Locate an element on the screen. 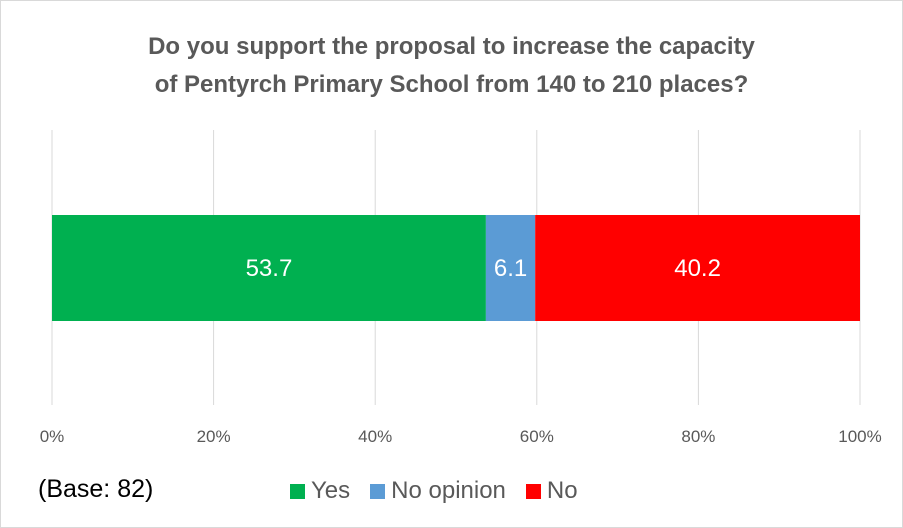 This screenshot has width=903, height=528. legend-label: No is located at coordinates (562, 490).